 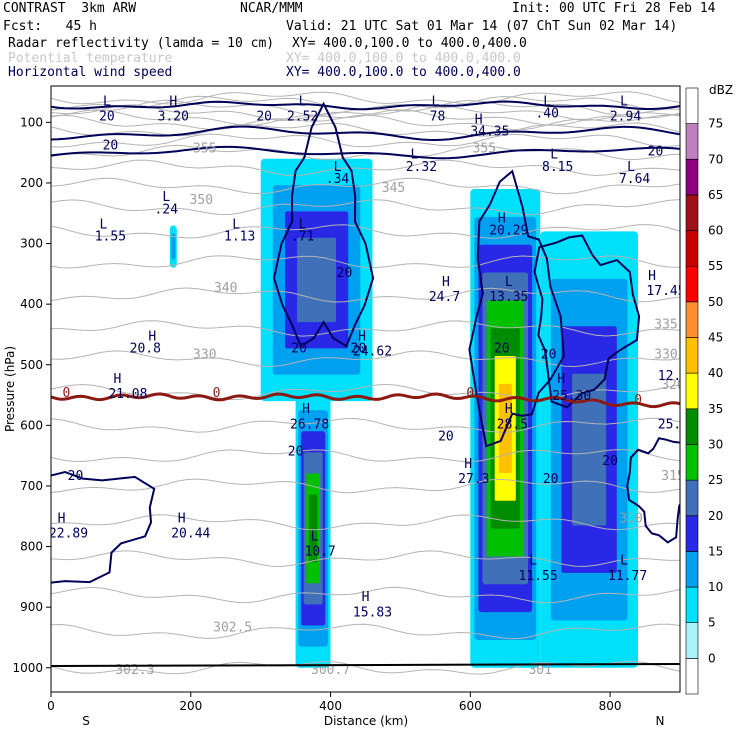 I want to click on theta-label-9: 315, so click(x=672, y=476).